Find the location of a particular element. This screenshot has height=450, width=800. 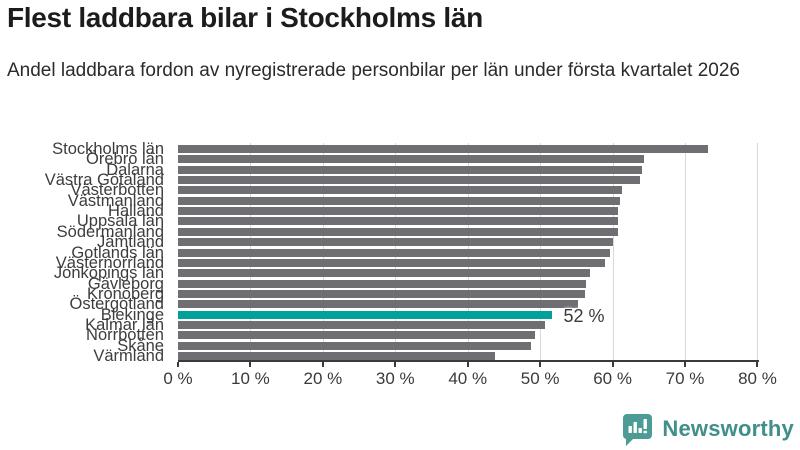

x-axis-tick-label: 70 % is located at coordinates (685, 378).